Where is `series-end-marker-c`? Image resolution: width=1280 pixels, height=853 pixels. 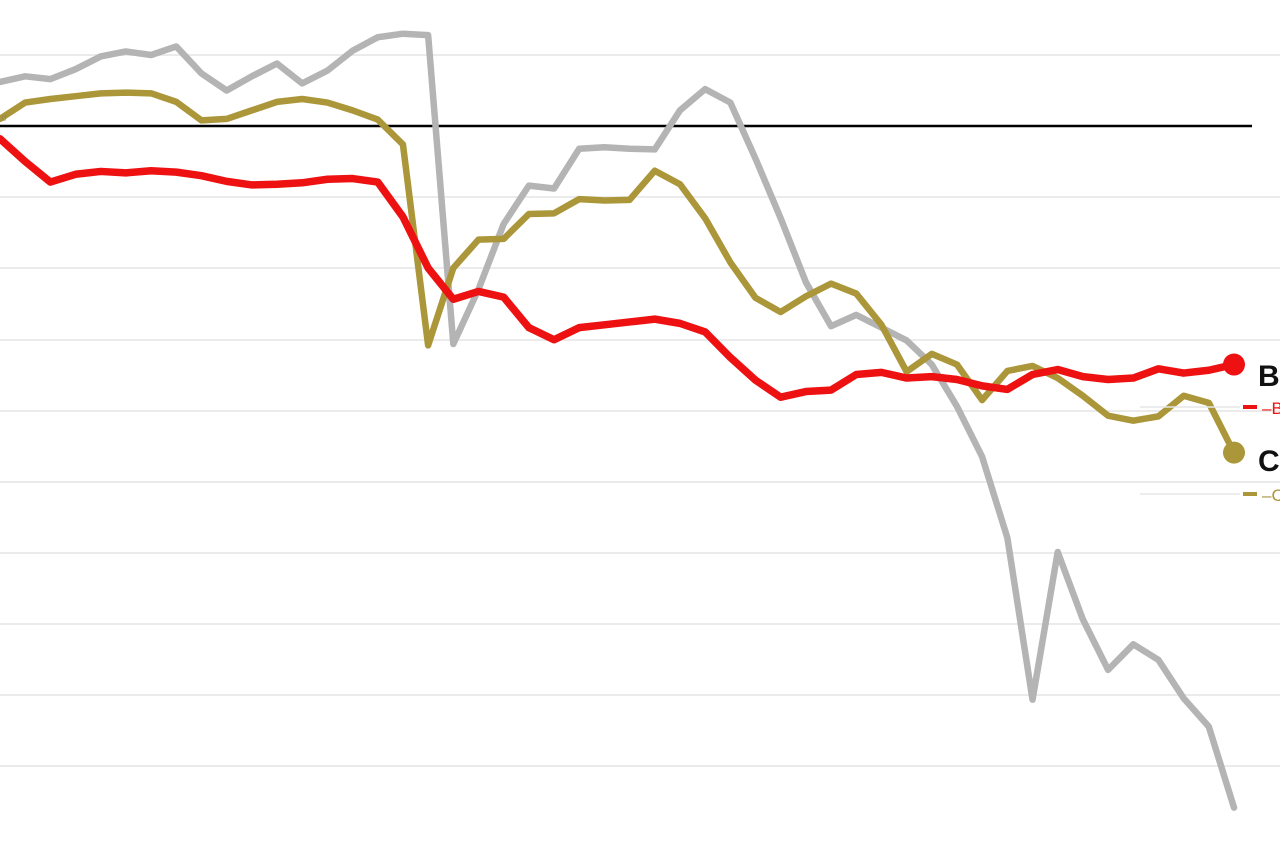
series-end-marker-c is located at coordinates (1234, 452).